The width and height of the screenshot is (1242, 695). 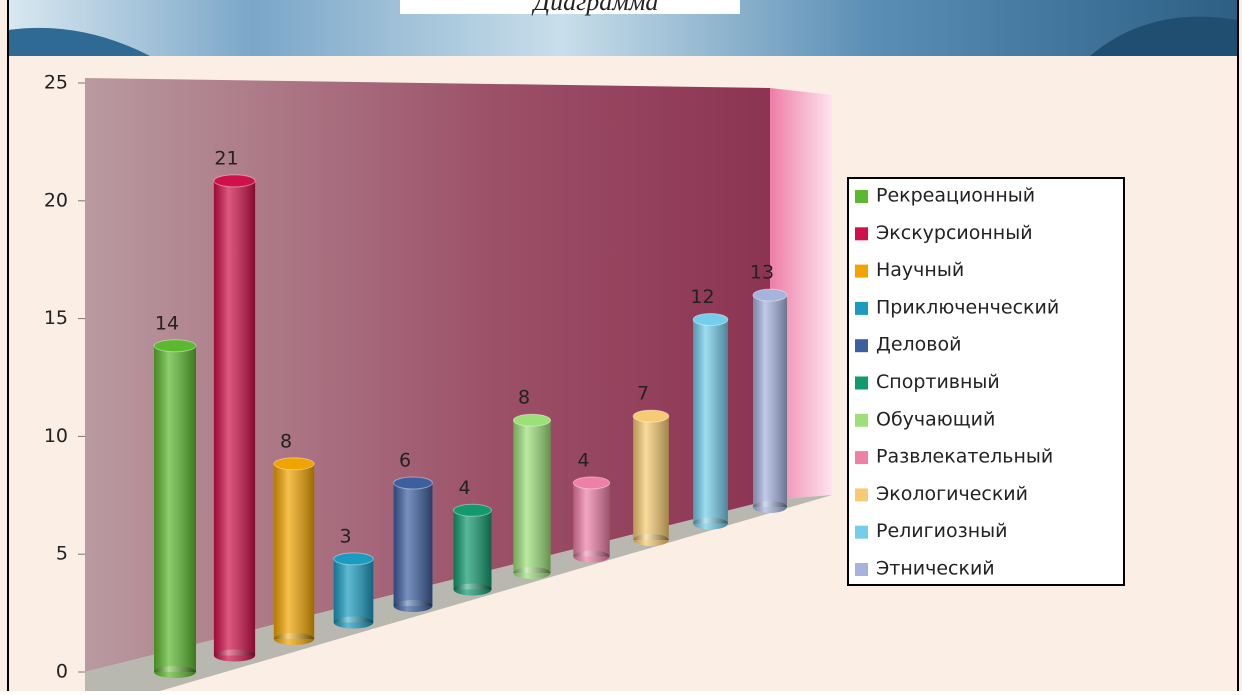 I want to click on legend-label: Этнический, so click(x=935, y=569).